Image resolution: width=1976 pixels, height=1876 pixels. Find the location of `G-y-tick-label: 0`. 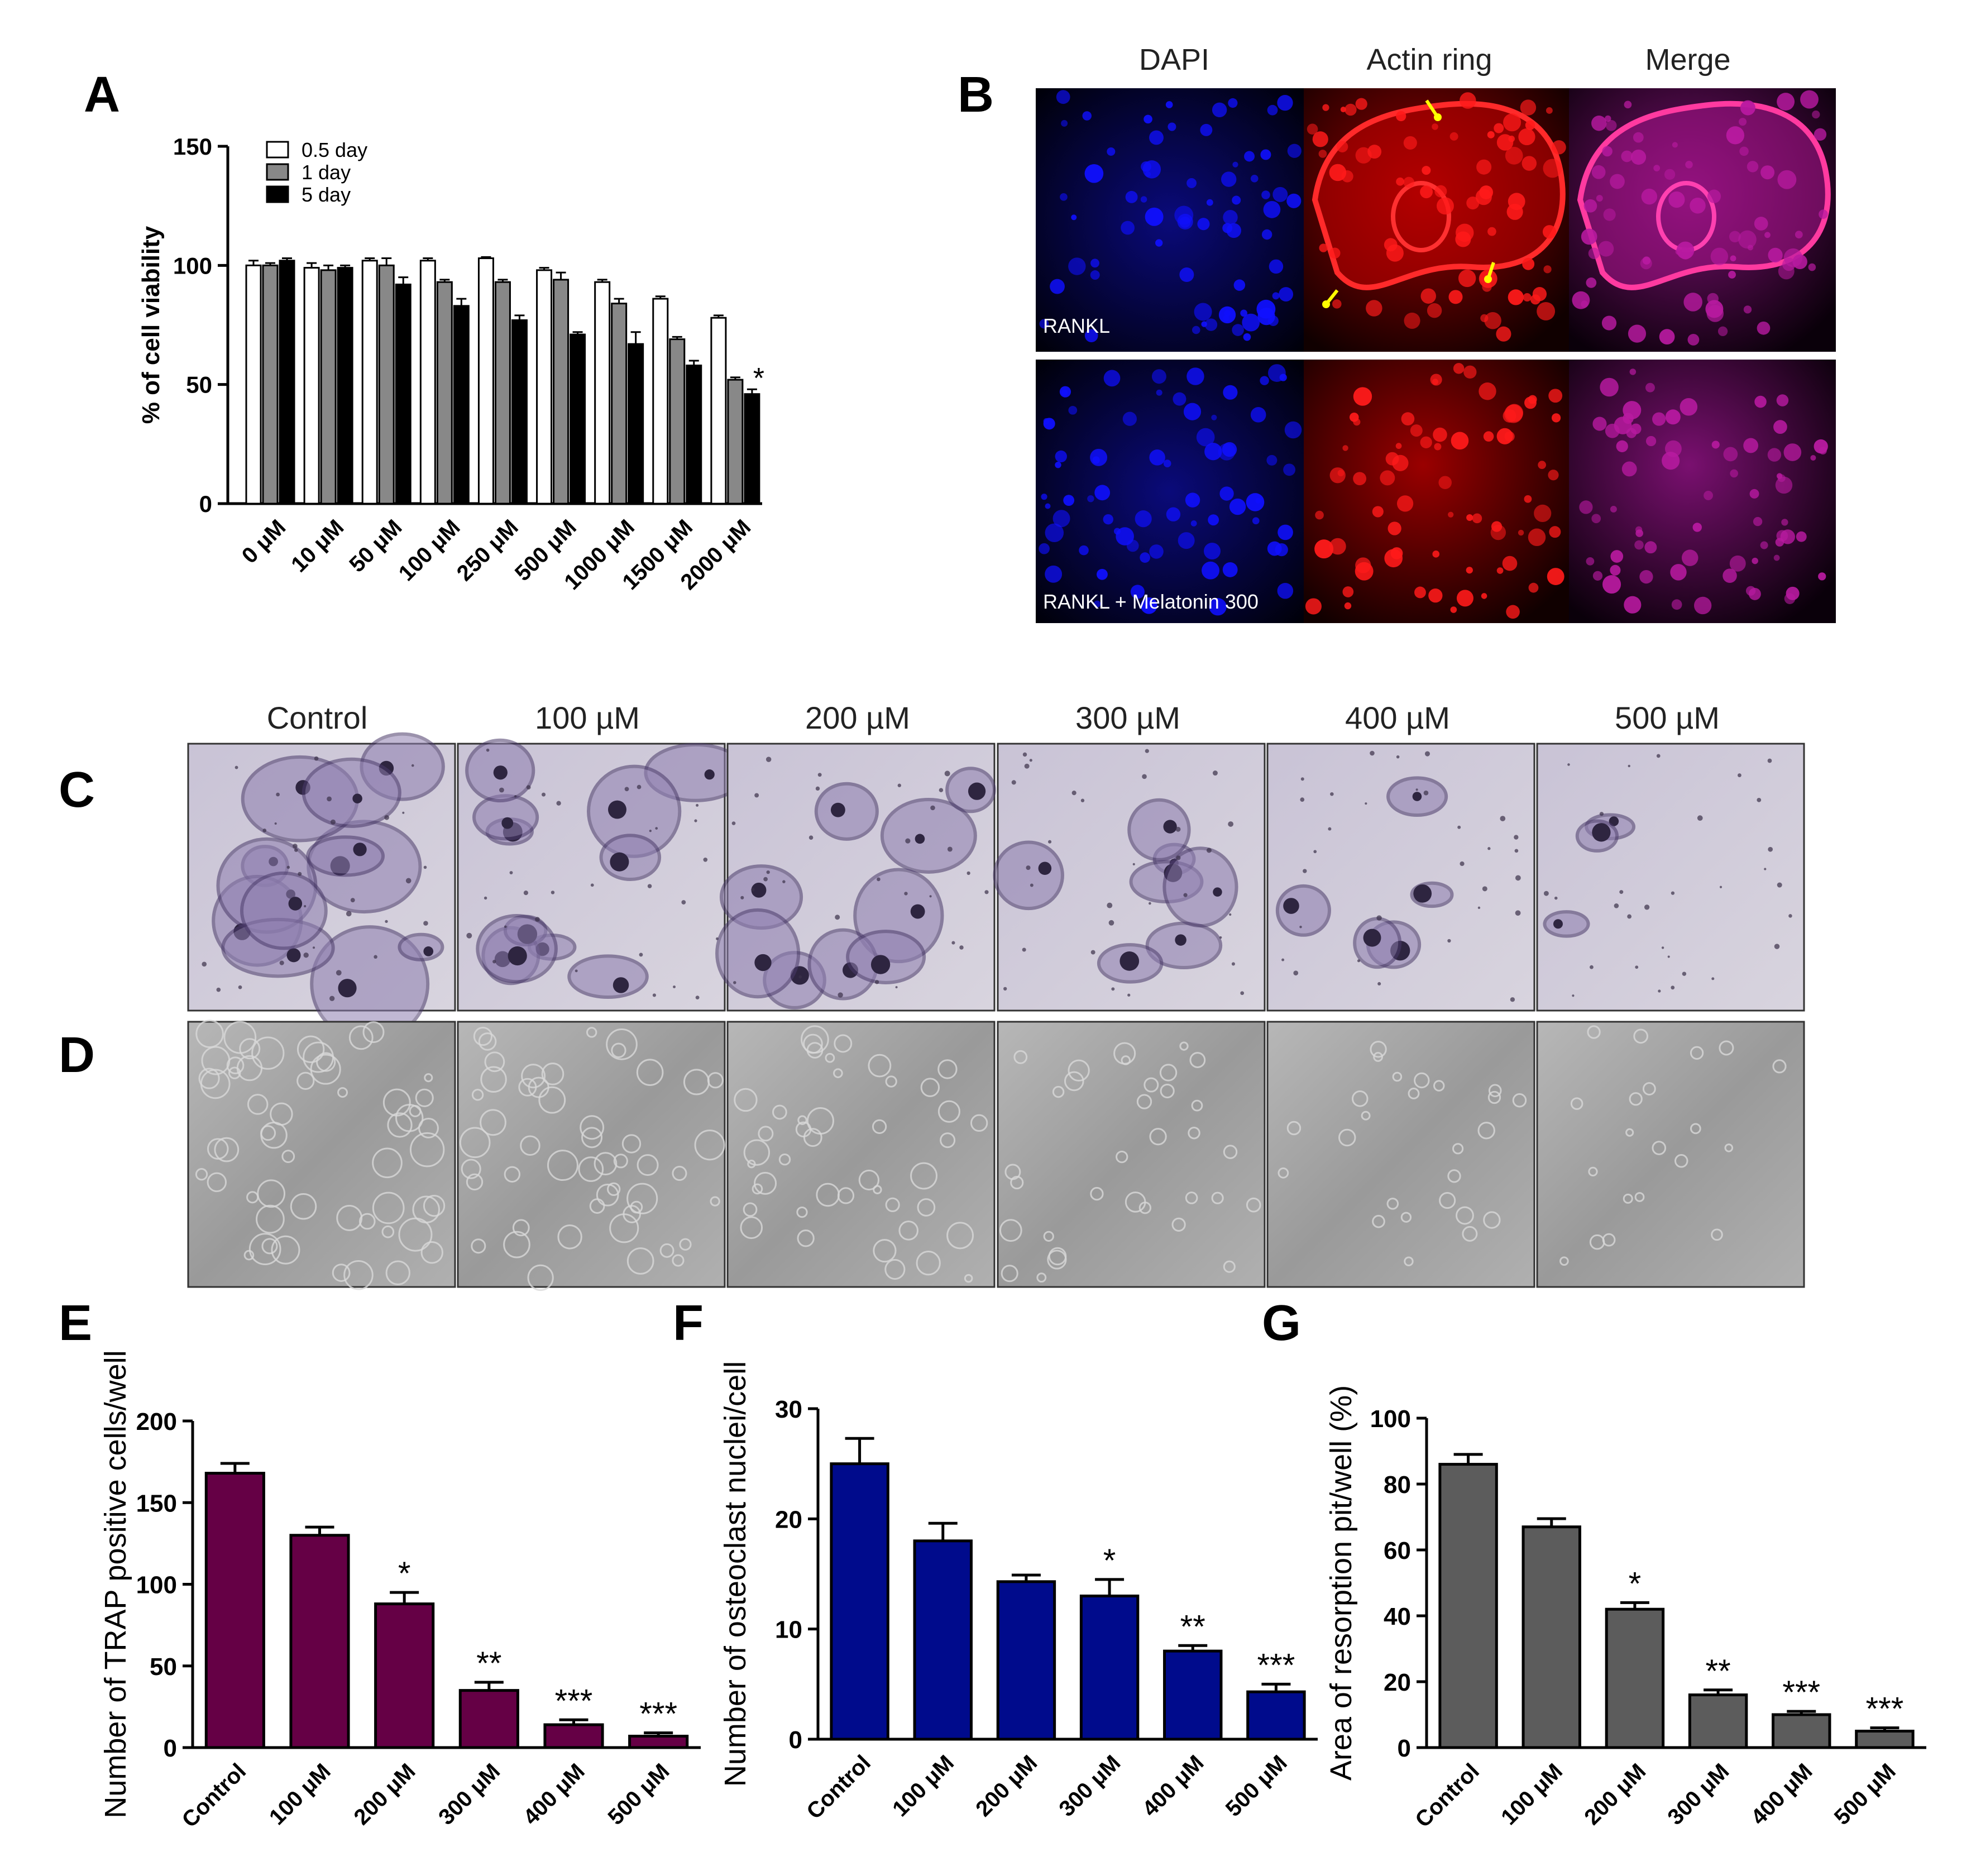

G-y-tick-label: 0 is located at coordinates (1404, 1749).